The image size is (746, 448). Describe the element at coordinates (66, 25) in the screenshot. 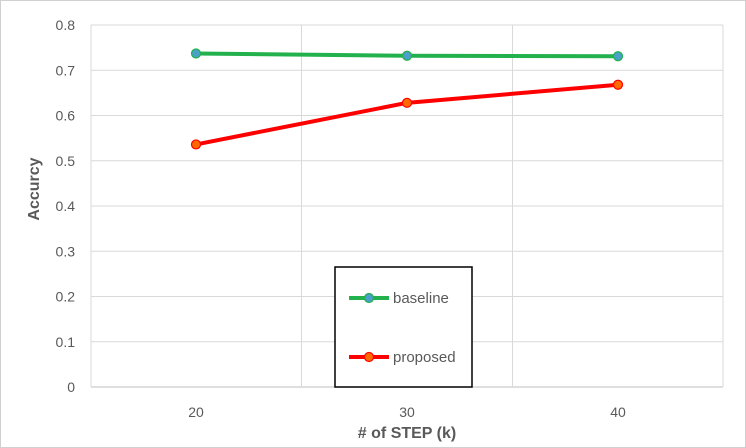

I see `y-tick-label: 0.8` at that location.